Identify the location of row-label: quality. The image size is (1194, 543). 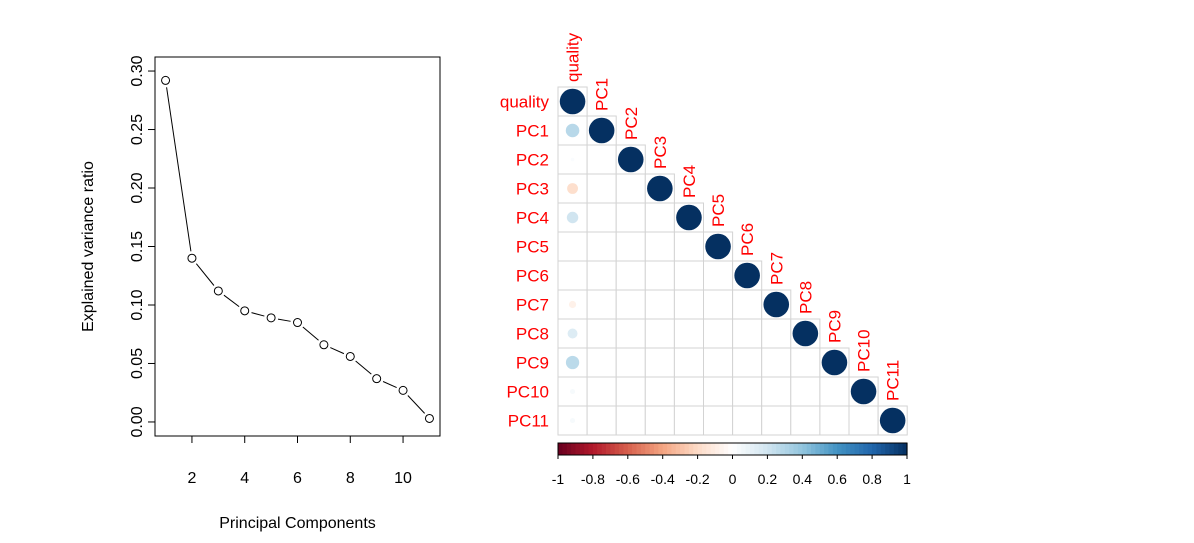
(525, 102).